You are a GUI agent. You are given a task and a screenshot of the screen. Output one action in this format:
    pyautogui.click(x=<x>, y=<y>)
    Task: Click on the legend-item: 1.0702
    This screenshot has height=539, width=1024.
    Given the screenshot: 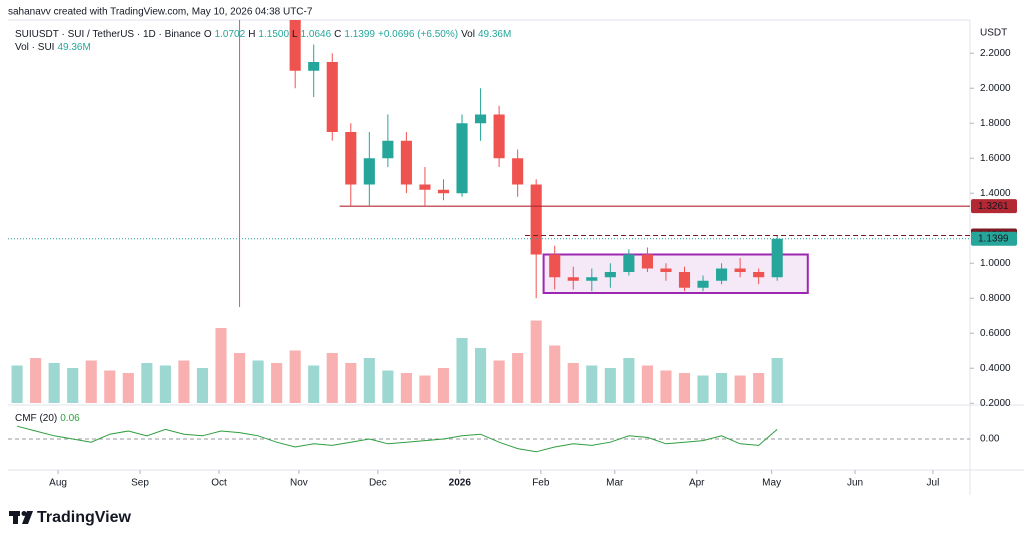 What is the action you would take?
    pyautogui.click(x=230, y=34)
    